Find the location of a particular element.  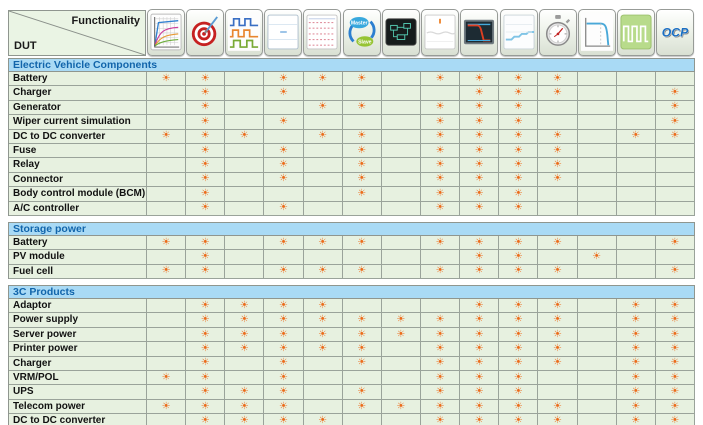

master-slave-icon: Master Slave is located at coordinates (361, 32).